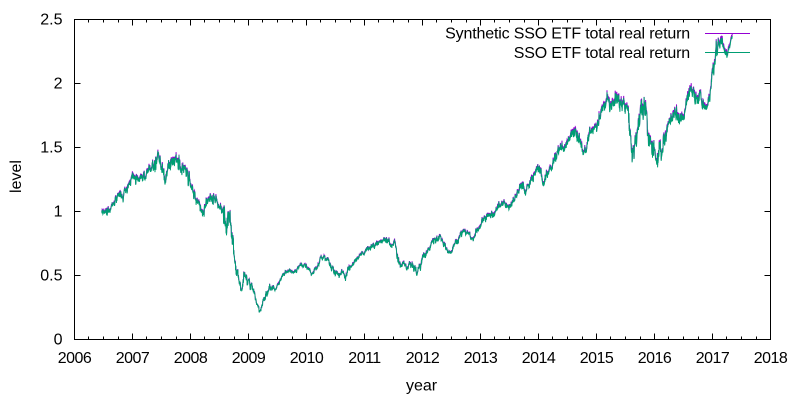 Image resolution: width=800 pixels, height=400 pixels. What do you see at coordinates (16, 176) in the screenshot?
I see `svg-text: level` at bounding box center [16, 176].